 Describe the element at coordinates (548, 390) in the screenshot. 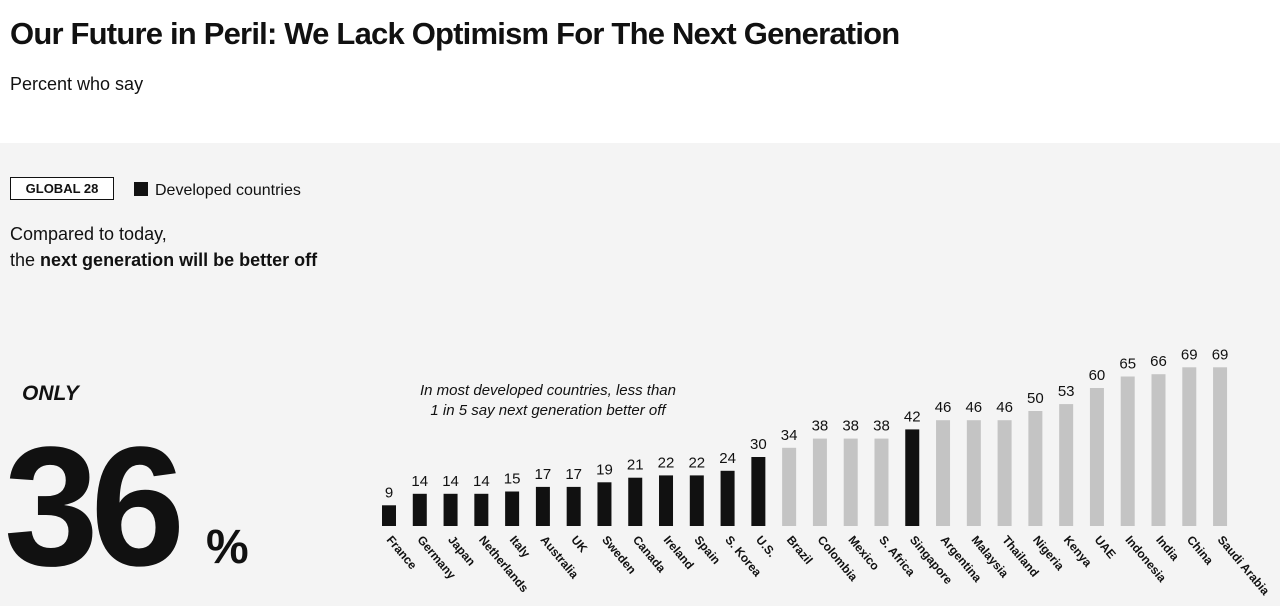

I see `annotation: In most developed countries, less than` at that location.